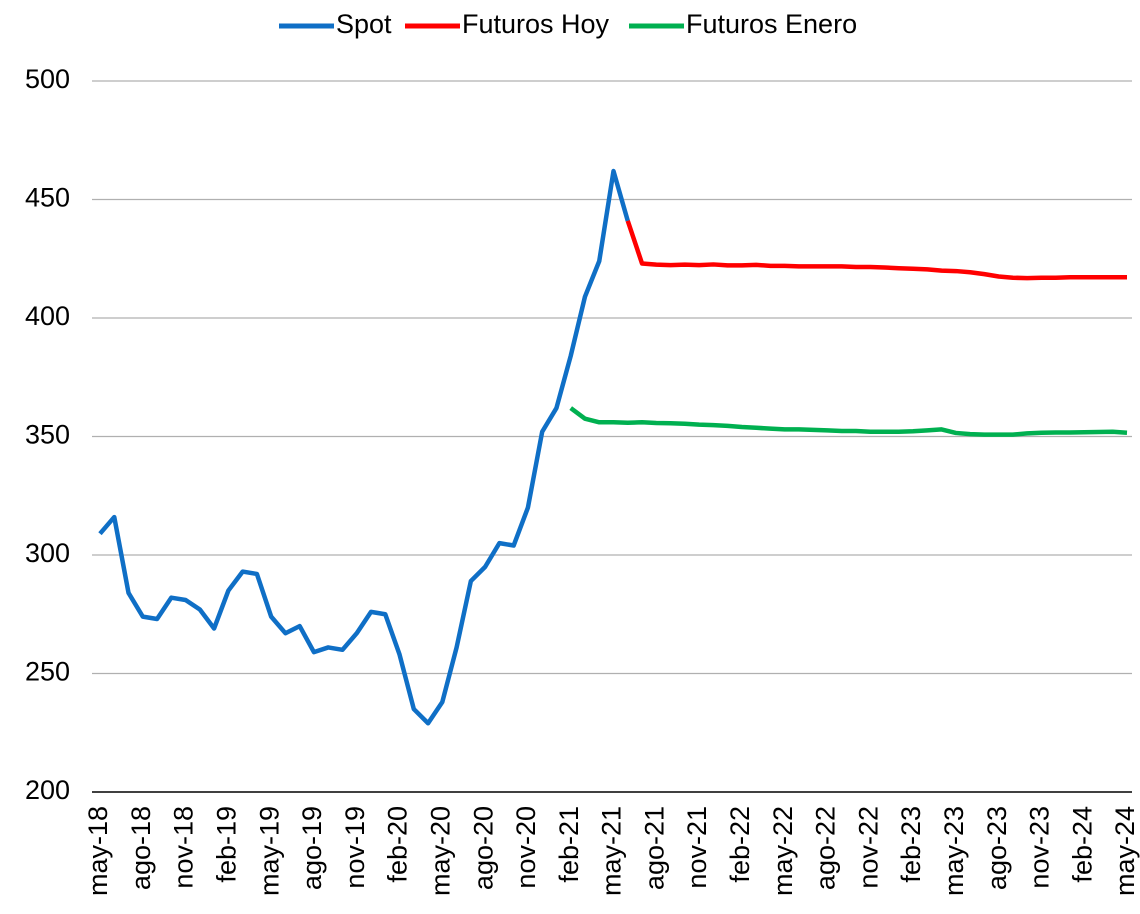 The width and height of the screenshot is (1140, 914). What do you see at coordinates (440, 851) in the screenshot?
I see `x-tick-label: may-20` at bounding box center [440, 851].